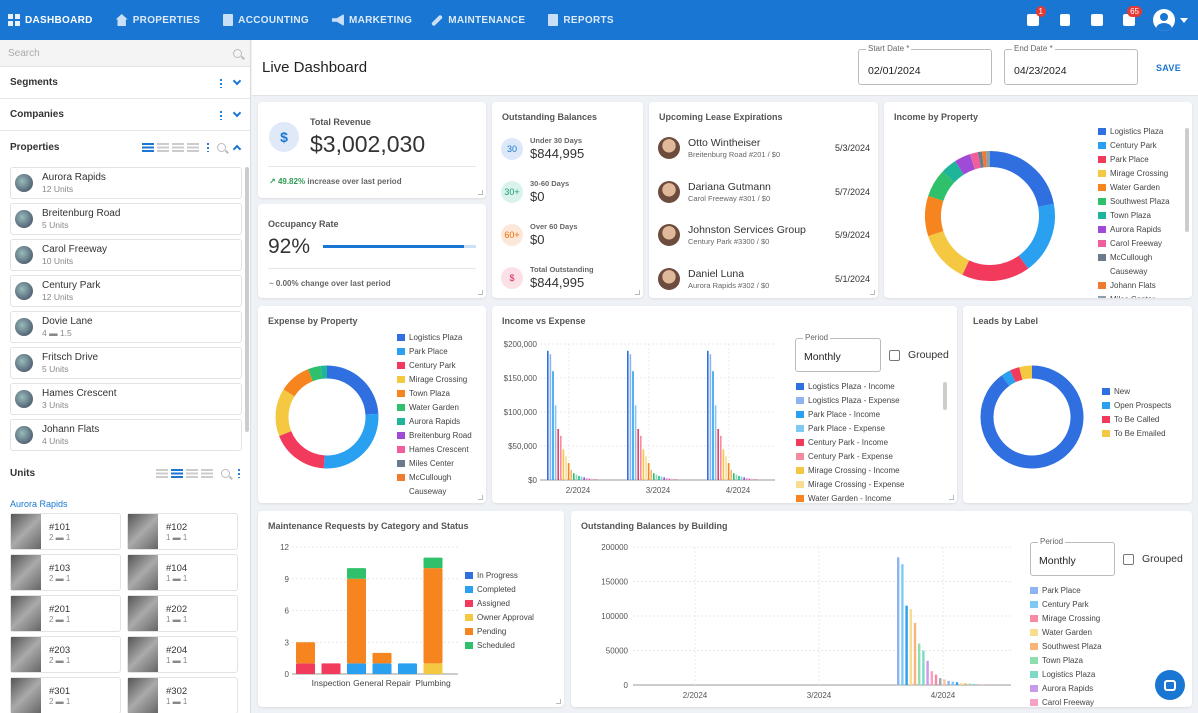 The width and height of the screenshot is (1198, 713). Describe the element at coordinates (866, 401) in the screenshot. I see `legend-item: Logistics Plaza - Expense` at that location.